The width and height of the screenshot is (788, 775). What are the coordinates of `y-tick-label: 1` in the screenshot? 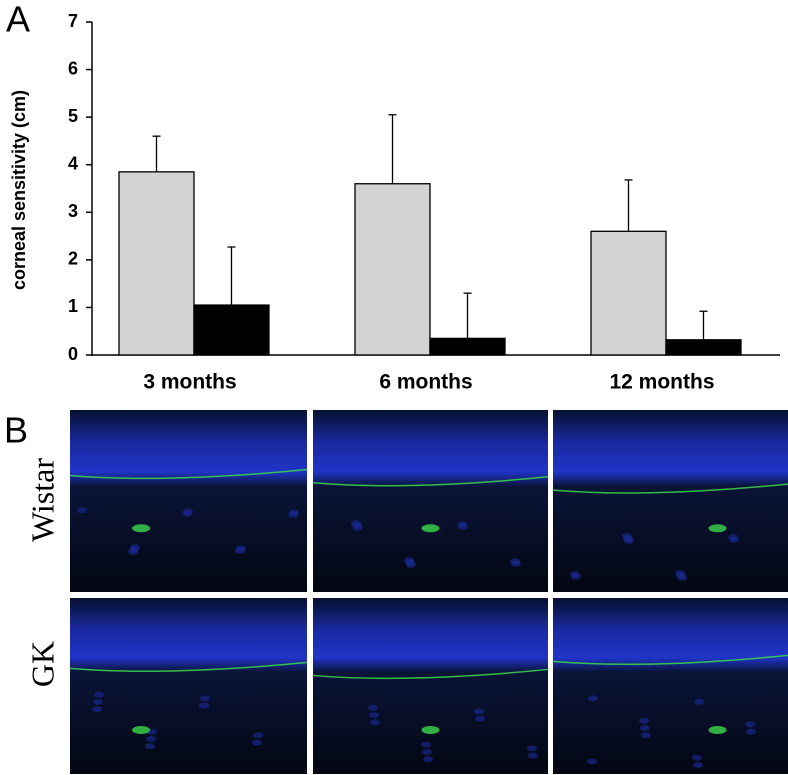 It's located at (73, 306).